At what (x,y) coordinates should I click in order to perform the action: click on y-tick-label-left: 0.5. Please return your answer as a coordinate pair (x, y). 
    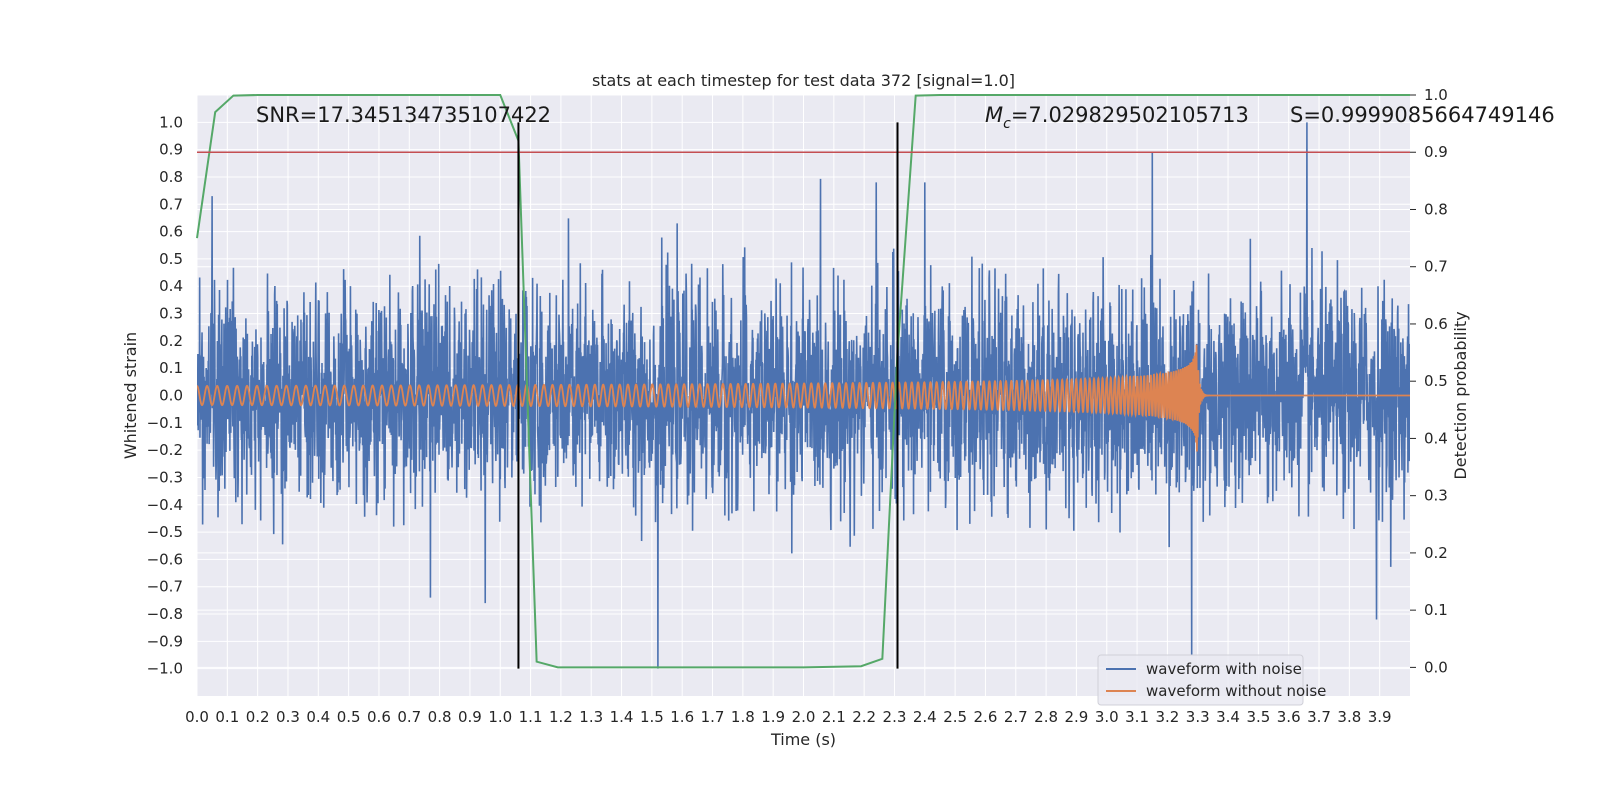
    Looking at the image, I should click on (171, 259).